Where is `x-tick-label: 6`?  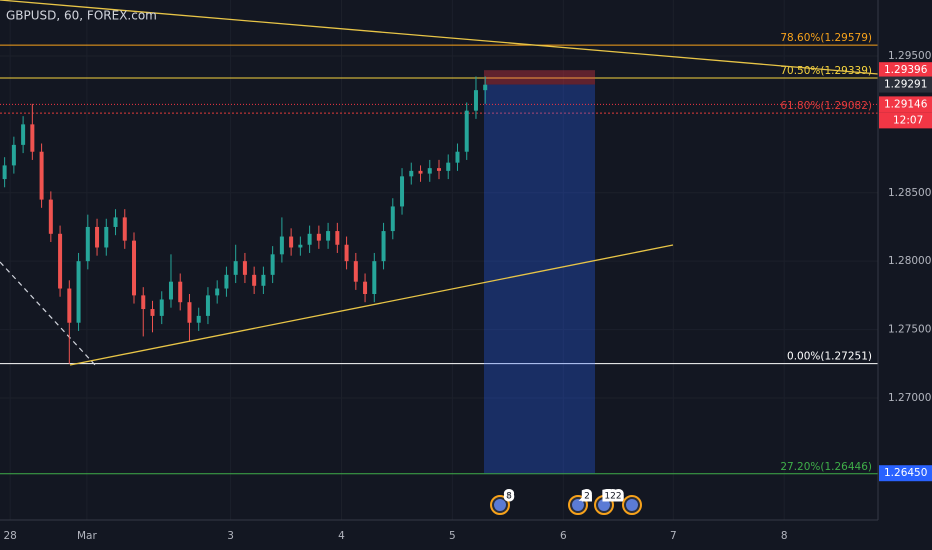
x-tick-label: 6 is located at coordinates (563, 536).